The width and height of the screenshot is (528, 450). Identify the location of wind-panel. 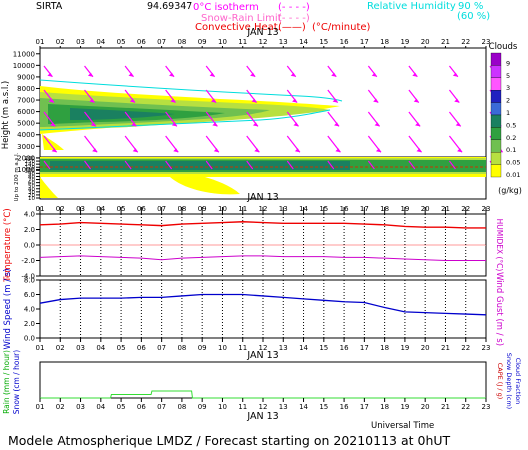
(263, 309).